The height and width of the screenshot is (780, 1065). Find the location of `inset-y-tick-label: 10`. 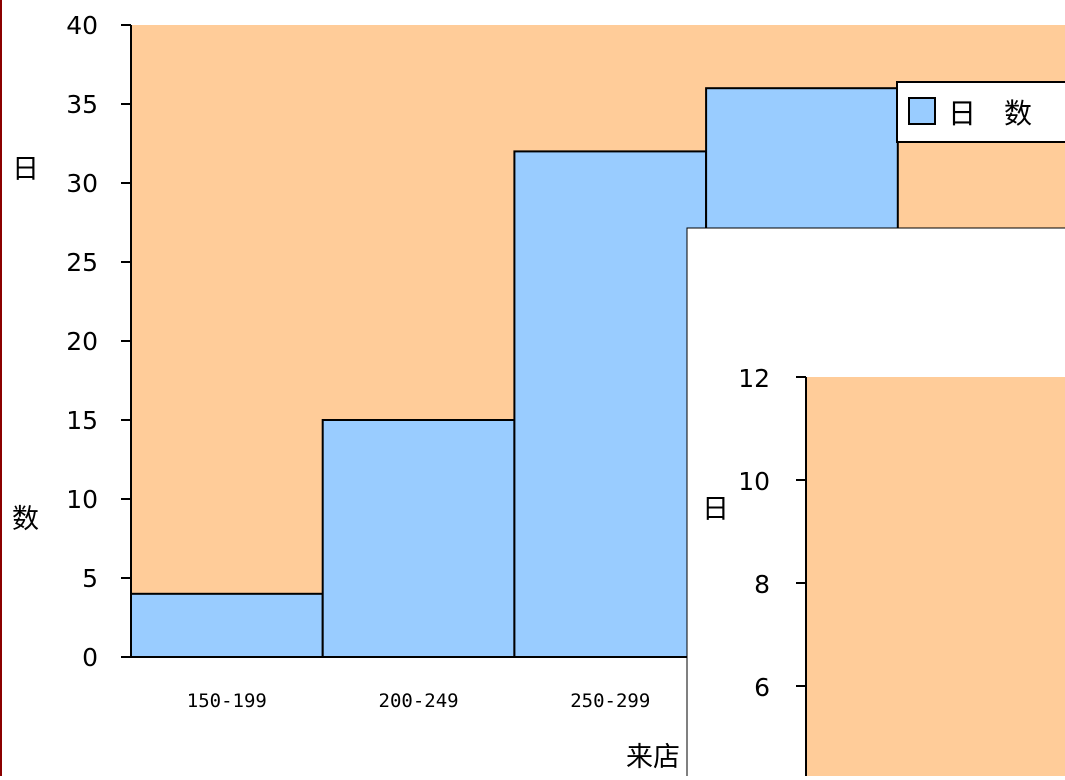

inset-y-tick-label: 10 is located at coordinates (754, 481).